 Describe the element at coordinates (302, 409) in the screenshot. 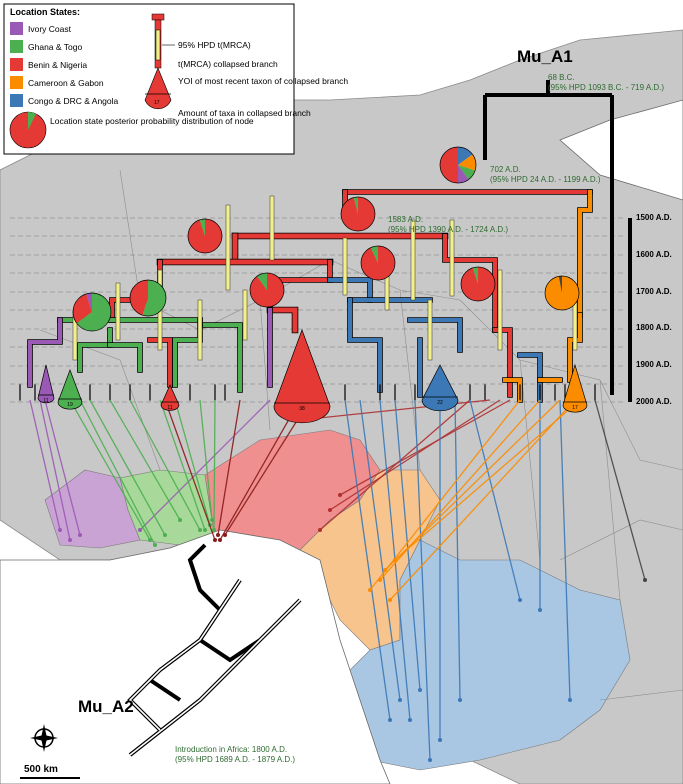

I see `collapsed-count: 38` at that location.